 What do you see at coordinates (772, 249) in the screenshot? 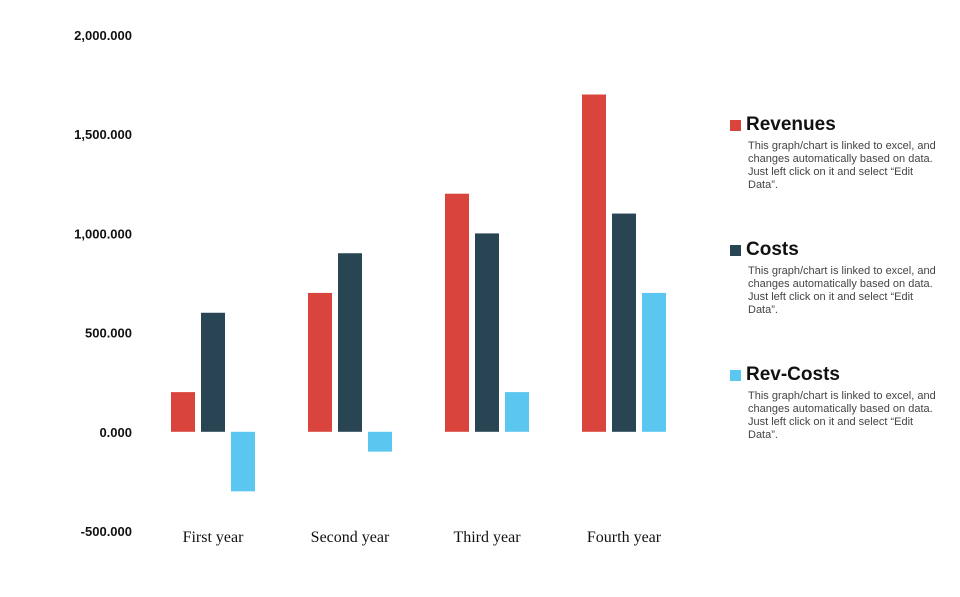
I see `legend-name: Costs` at bounding box center [772, 249].